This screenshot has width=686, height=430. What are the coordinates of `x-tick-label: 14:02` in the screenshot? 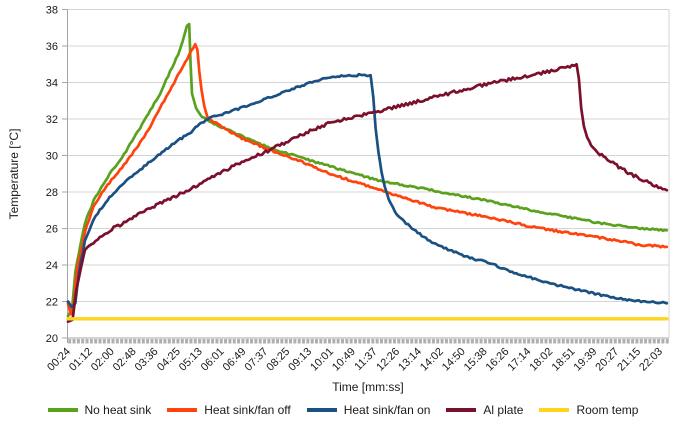 It's located at (432, 360).